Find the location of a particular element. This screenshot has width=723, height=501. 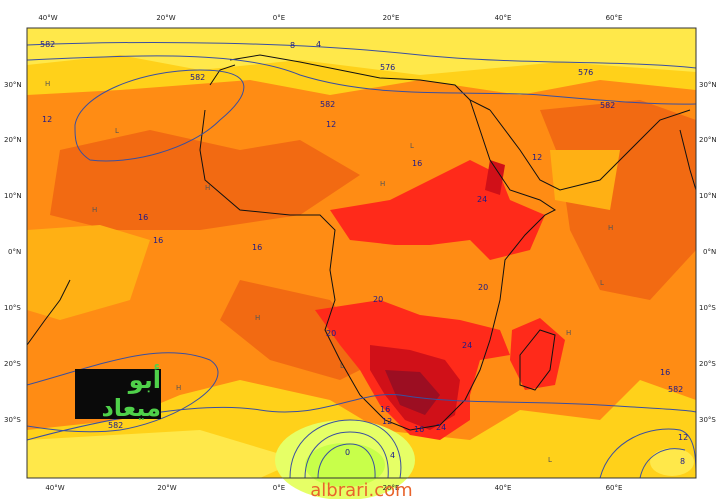

deep-orange-southwest is located at coordinates (300, 330).